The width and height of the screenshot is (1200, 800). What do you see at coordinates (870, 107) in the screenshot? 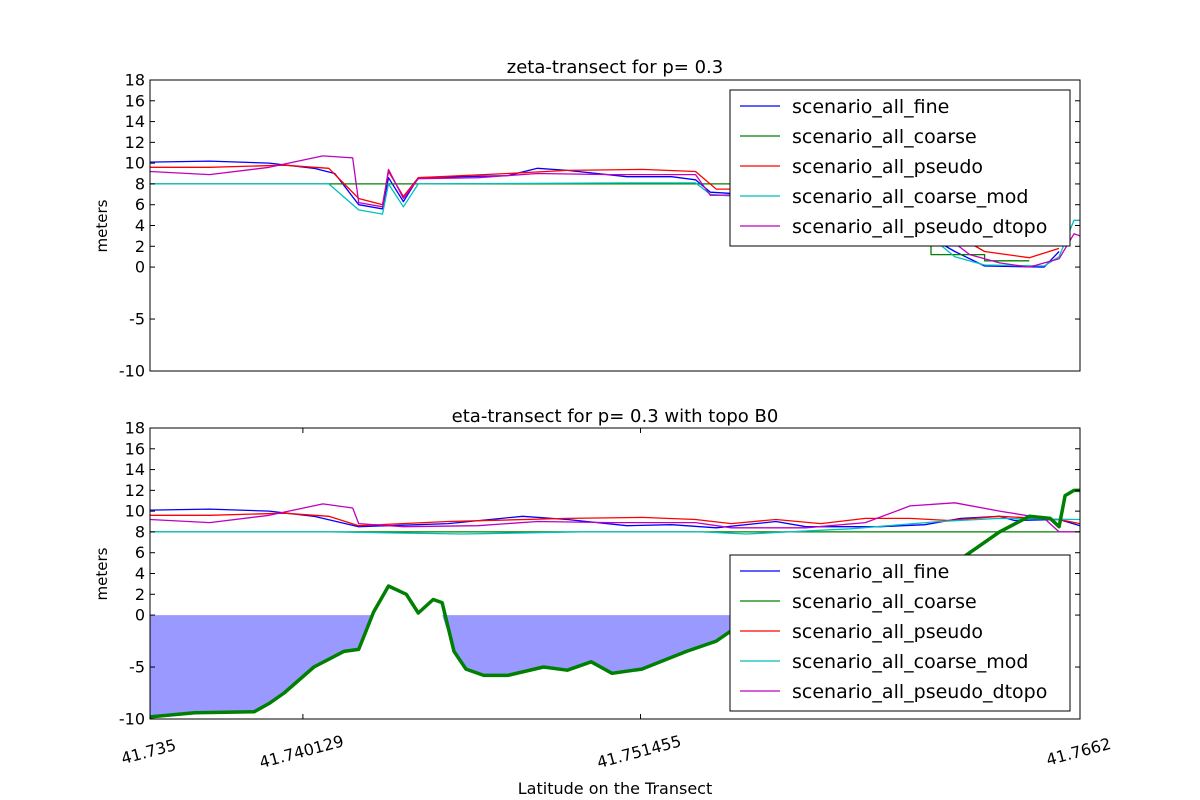
I see `zeta-legend-label: scenario_all_fine` at bounding box center [870, 107].